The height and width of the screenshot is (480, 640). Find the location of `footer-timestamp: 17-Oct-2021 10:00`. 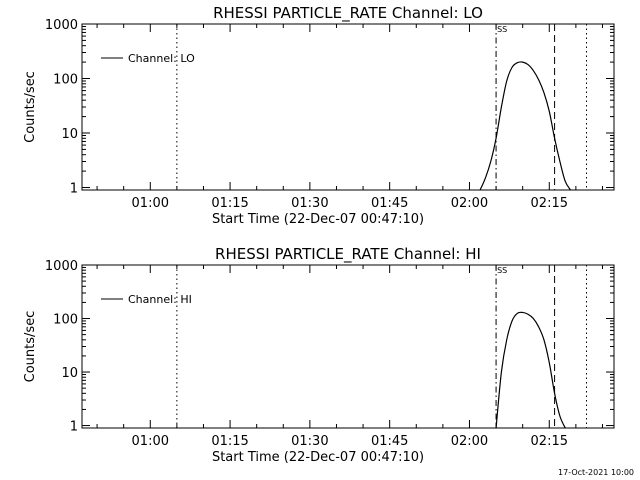

footer-timestamp: 17-Oct-2021 10:00 is located at coordinates (596, 472).